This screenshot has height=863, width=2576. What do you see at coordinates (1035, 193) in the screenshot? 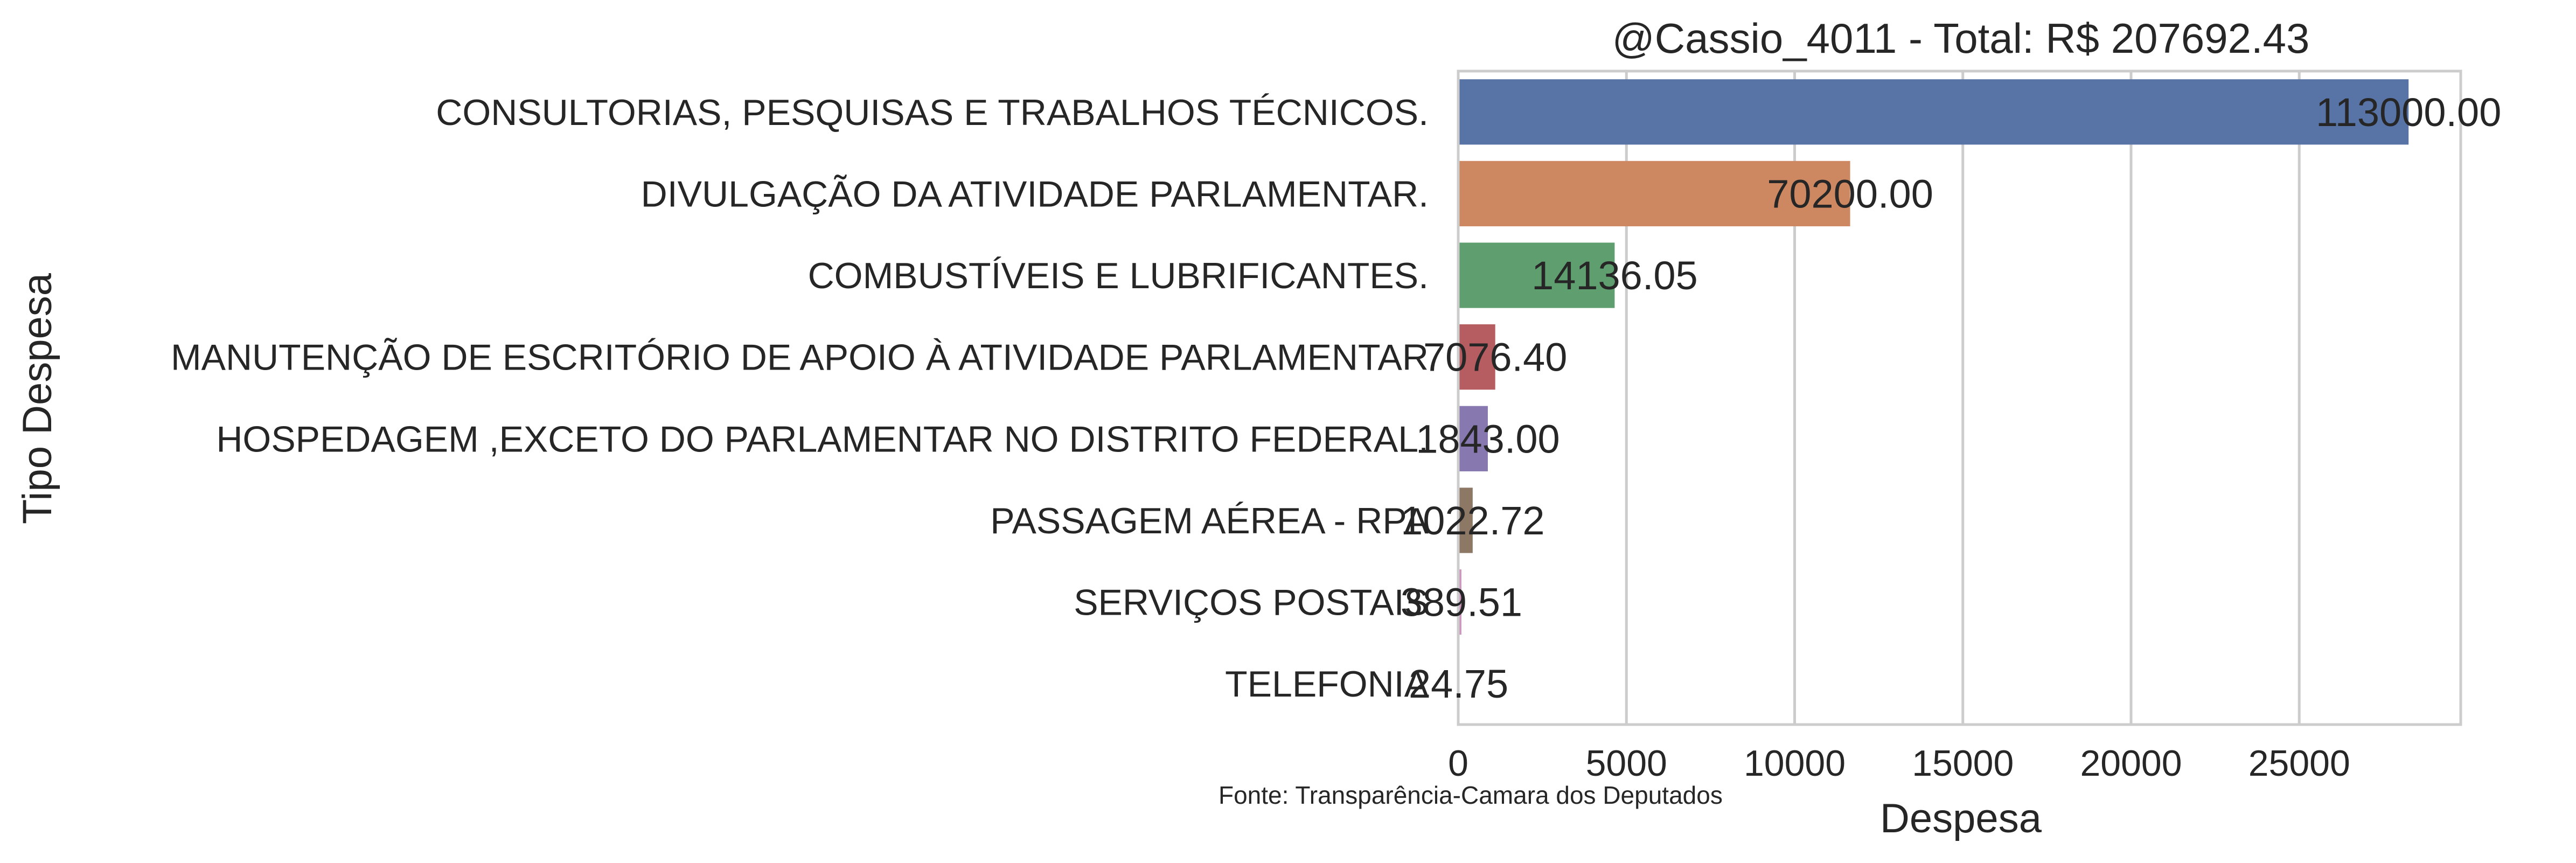
I see `category-label: DIVULGAÇÃO DA ATIVIDADE PARLAMENTAR.` at bounding box center [1035, 193].